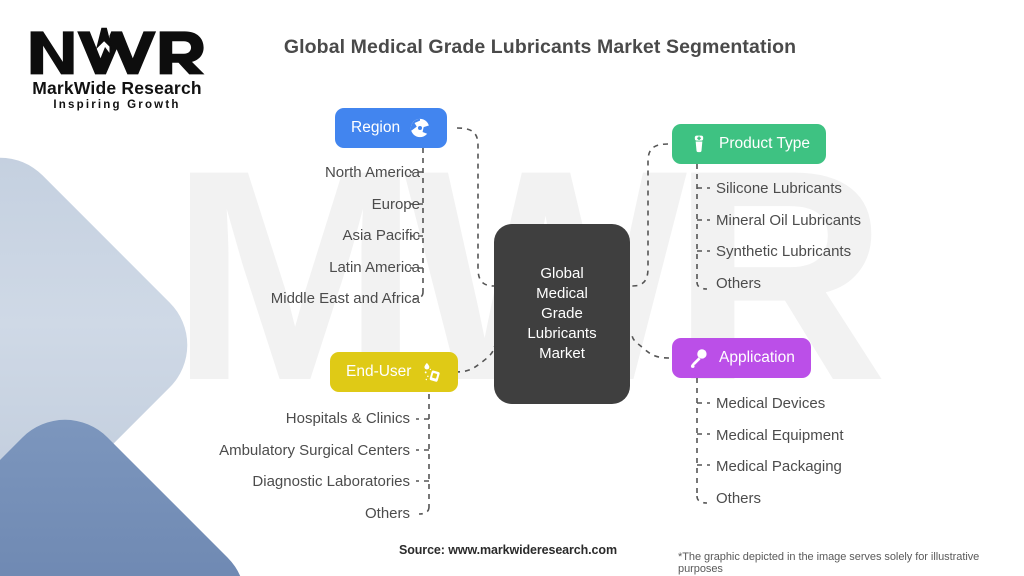  I want to click on dropper-pipette-icon, so click(699, 358).